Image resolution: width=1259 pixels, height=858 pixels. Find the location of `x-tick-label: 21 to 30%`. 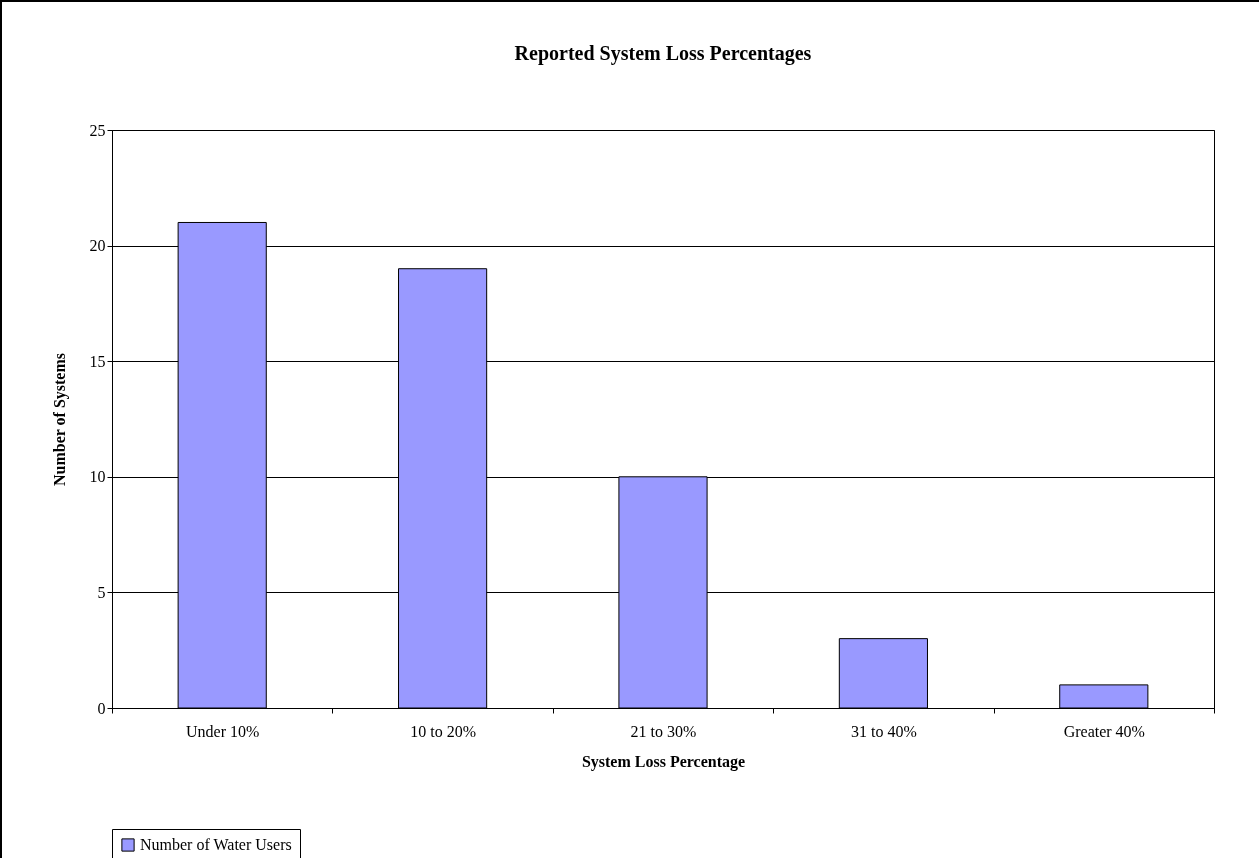

x-tick-label: 21 to 30% is located at coordinates (663, 731).